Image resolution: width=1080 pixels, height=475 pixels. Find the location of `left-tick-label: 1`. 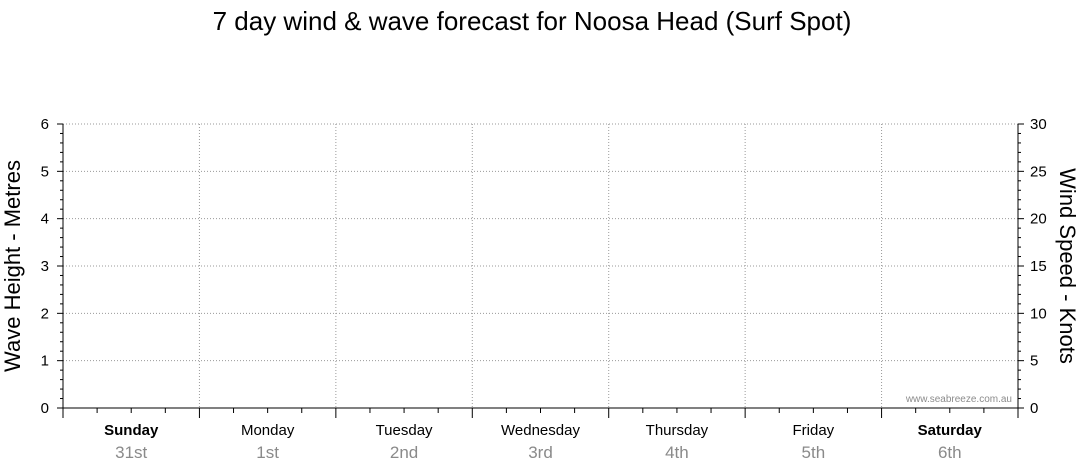

left-tick-label: 1 is located at coordinates (45, 361).